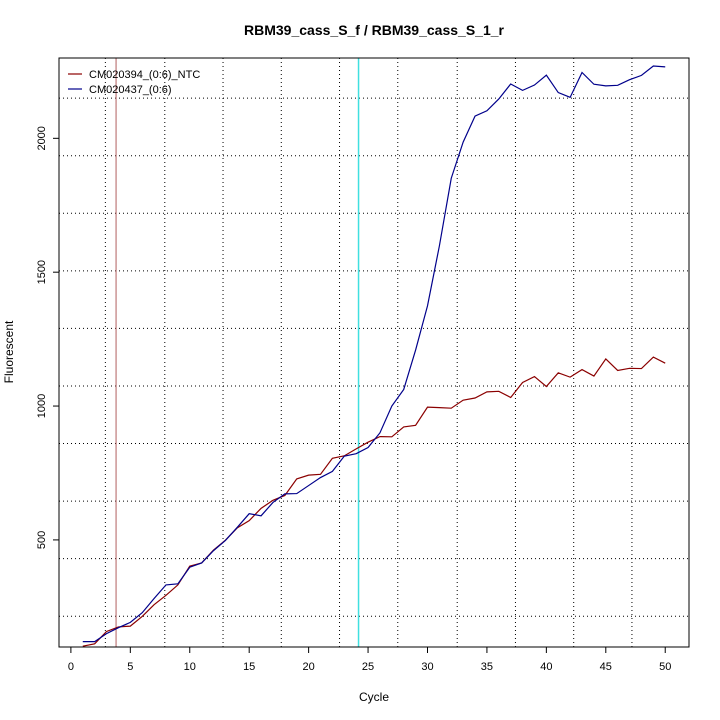 Image resolution: width=720 pixels, height=720 pixels. What do you see at coordinates (42, 406) in the screenshot?
I see `y-tick-label: 1000` at bounding box center [42, 406].